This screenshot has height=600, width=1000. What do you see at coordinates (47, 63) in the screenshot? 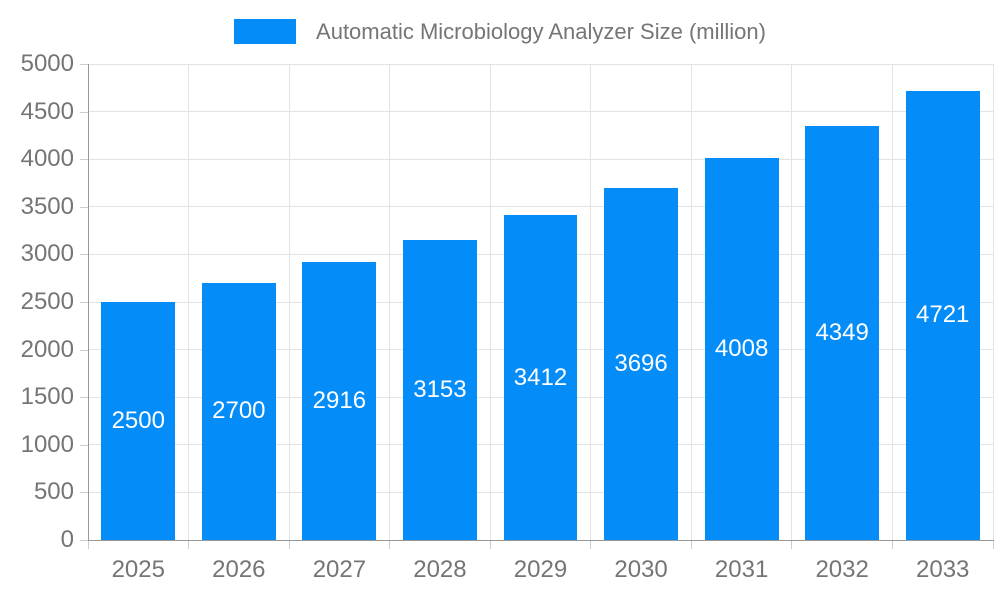
I see `y-axis-label: 5000` at bounding box center [47, 63].